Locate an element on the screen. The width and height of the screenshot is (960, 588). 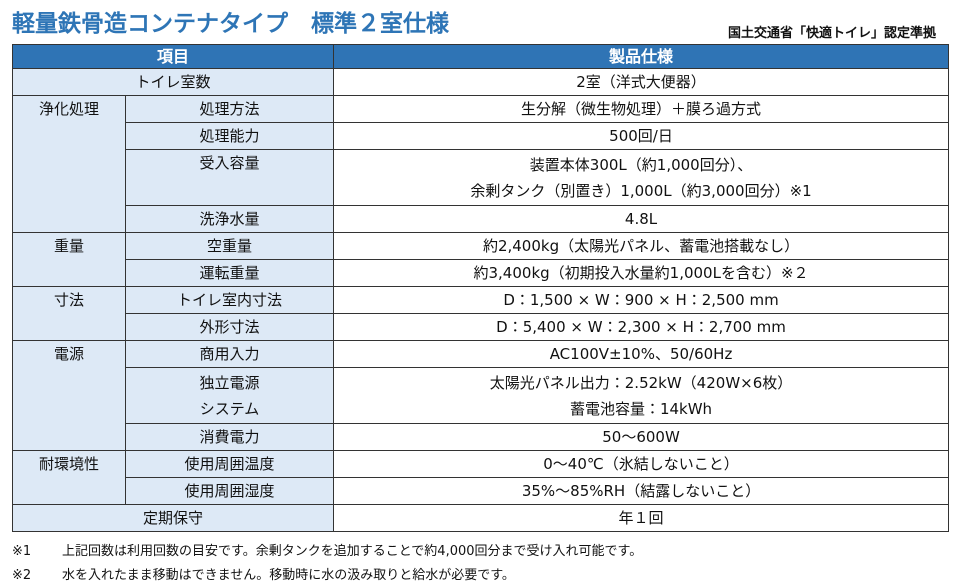
item: 消費電力 is located at coordinates (229, 437).